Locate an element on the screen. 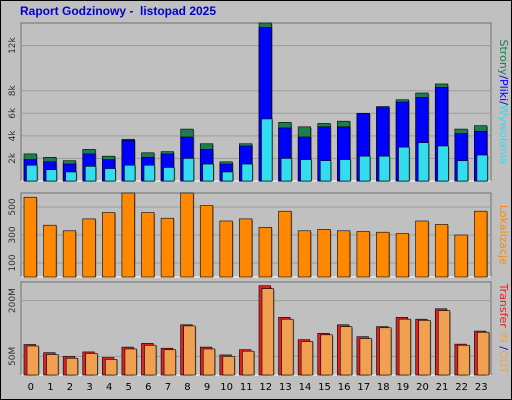 Image resolution: width=512 pixels, height=400 pixels. series-label-part: Transfer is located at coordinates (503, 306).